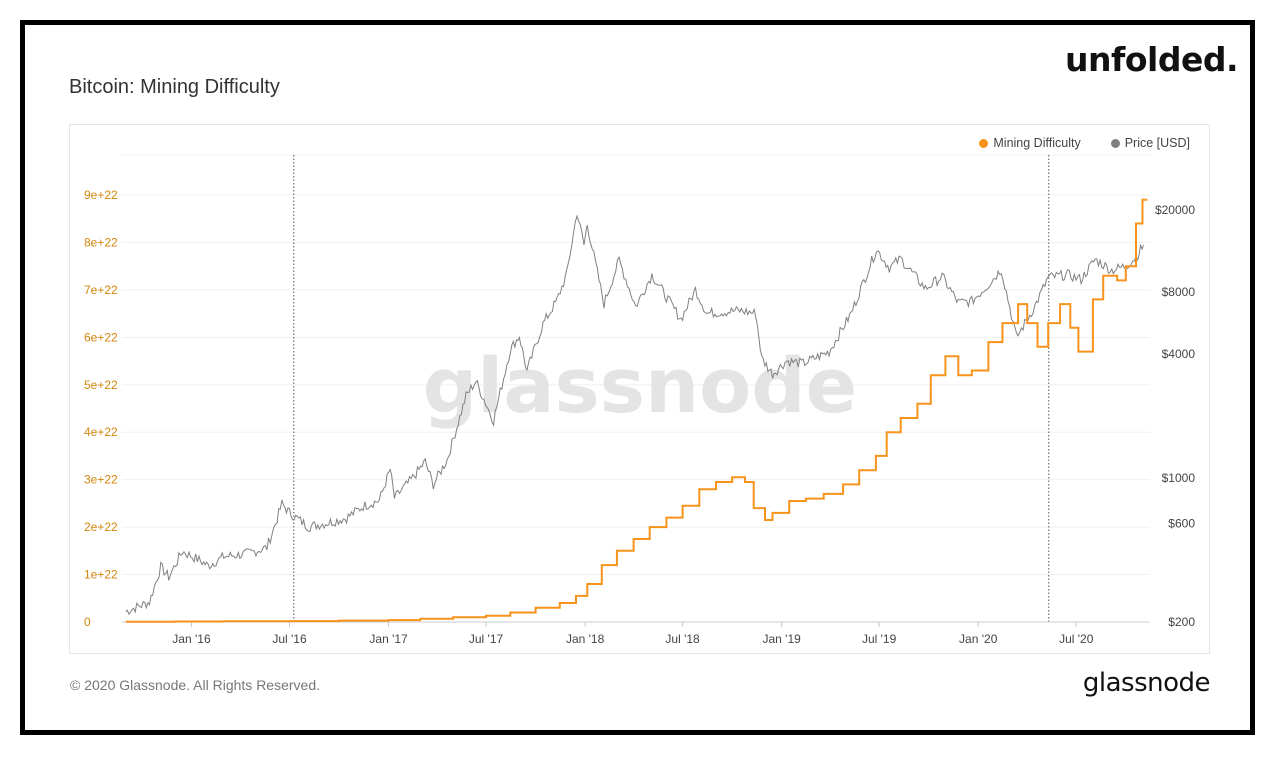 This screenshot has height=760, width=1280. I want to click on y-right-tick-label: $20000, so click(1175, 210).